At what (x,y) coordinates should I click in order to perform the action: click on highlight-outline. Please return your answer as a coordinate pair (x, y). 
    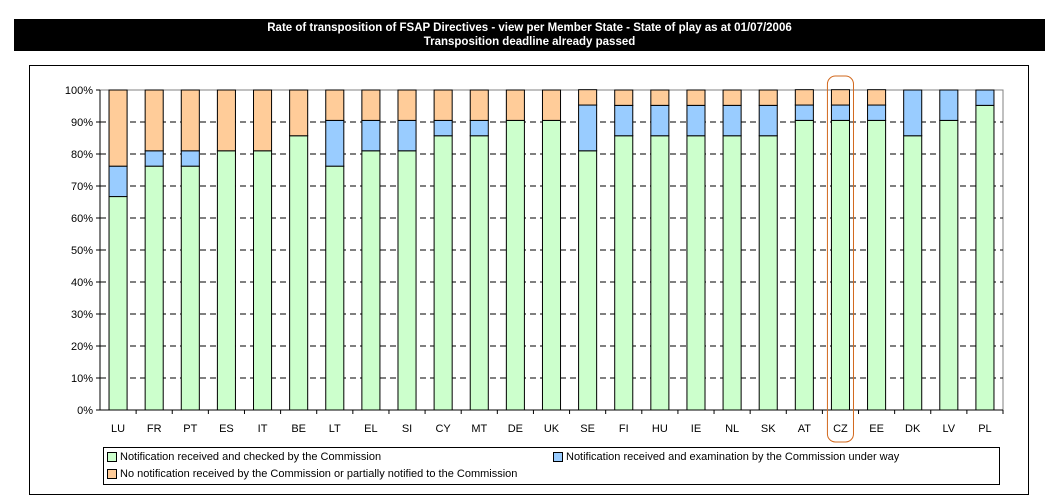
    Looking at the image, I should click on (840, 259).